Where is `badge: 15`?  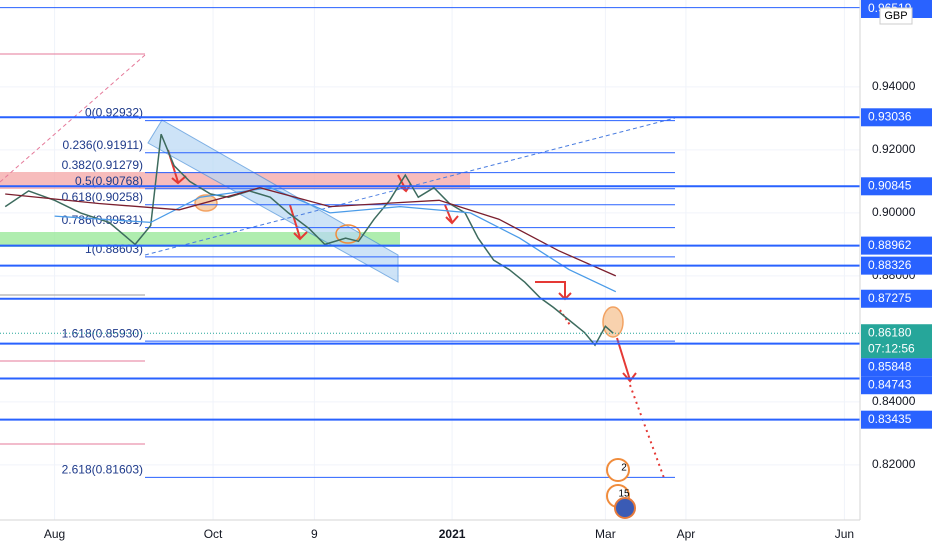
badge: 15 is located at coordinates (624, 494).